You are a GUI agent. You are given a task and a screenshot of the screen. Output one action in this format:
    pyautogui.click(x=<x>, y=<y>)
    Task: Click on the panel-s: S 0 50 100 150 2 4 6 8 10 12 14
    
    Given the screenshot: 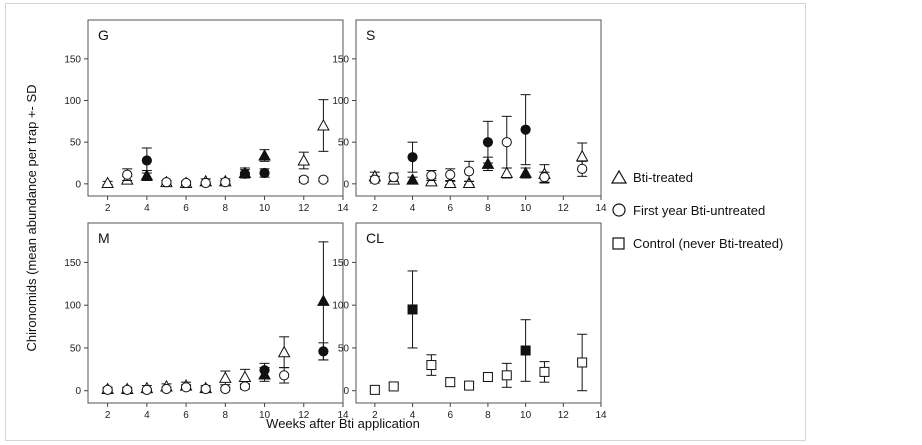 What is the action you would take?
    pyautogui.click(x=469, y=116)
    